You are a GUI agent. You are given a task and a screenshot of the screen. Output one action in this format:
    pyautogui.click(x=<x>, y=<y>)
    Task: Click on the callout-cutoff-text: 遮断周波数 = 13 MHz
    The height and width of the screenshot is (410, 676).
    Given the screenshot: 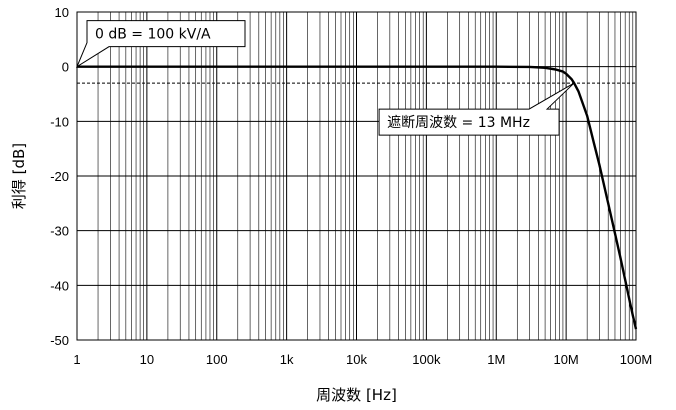 What is the action you would take?
    pyautogui.click(x=458, y=123)
    